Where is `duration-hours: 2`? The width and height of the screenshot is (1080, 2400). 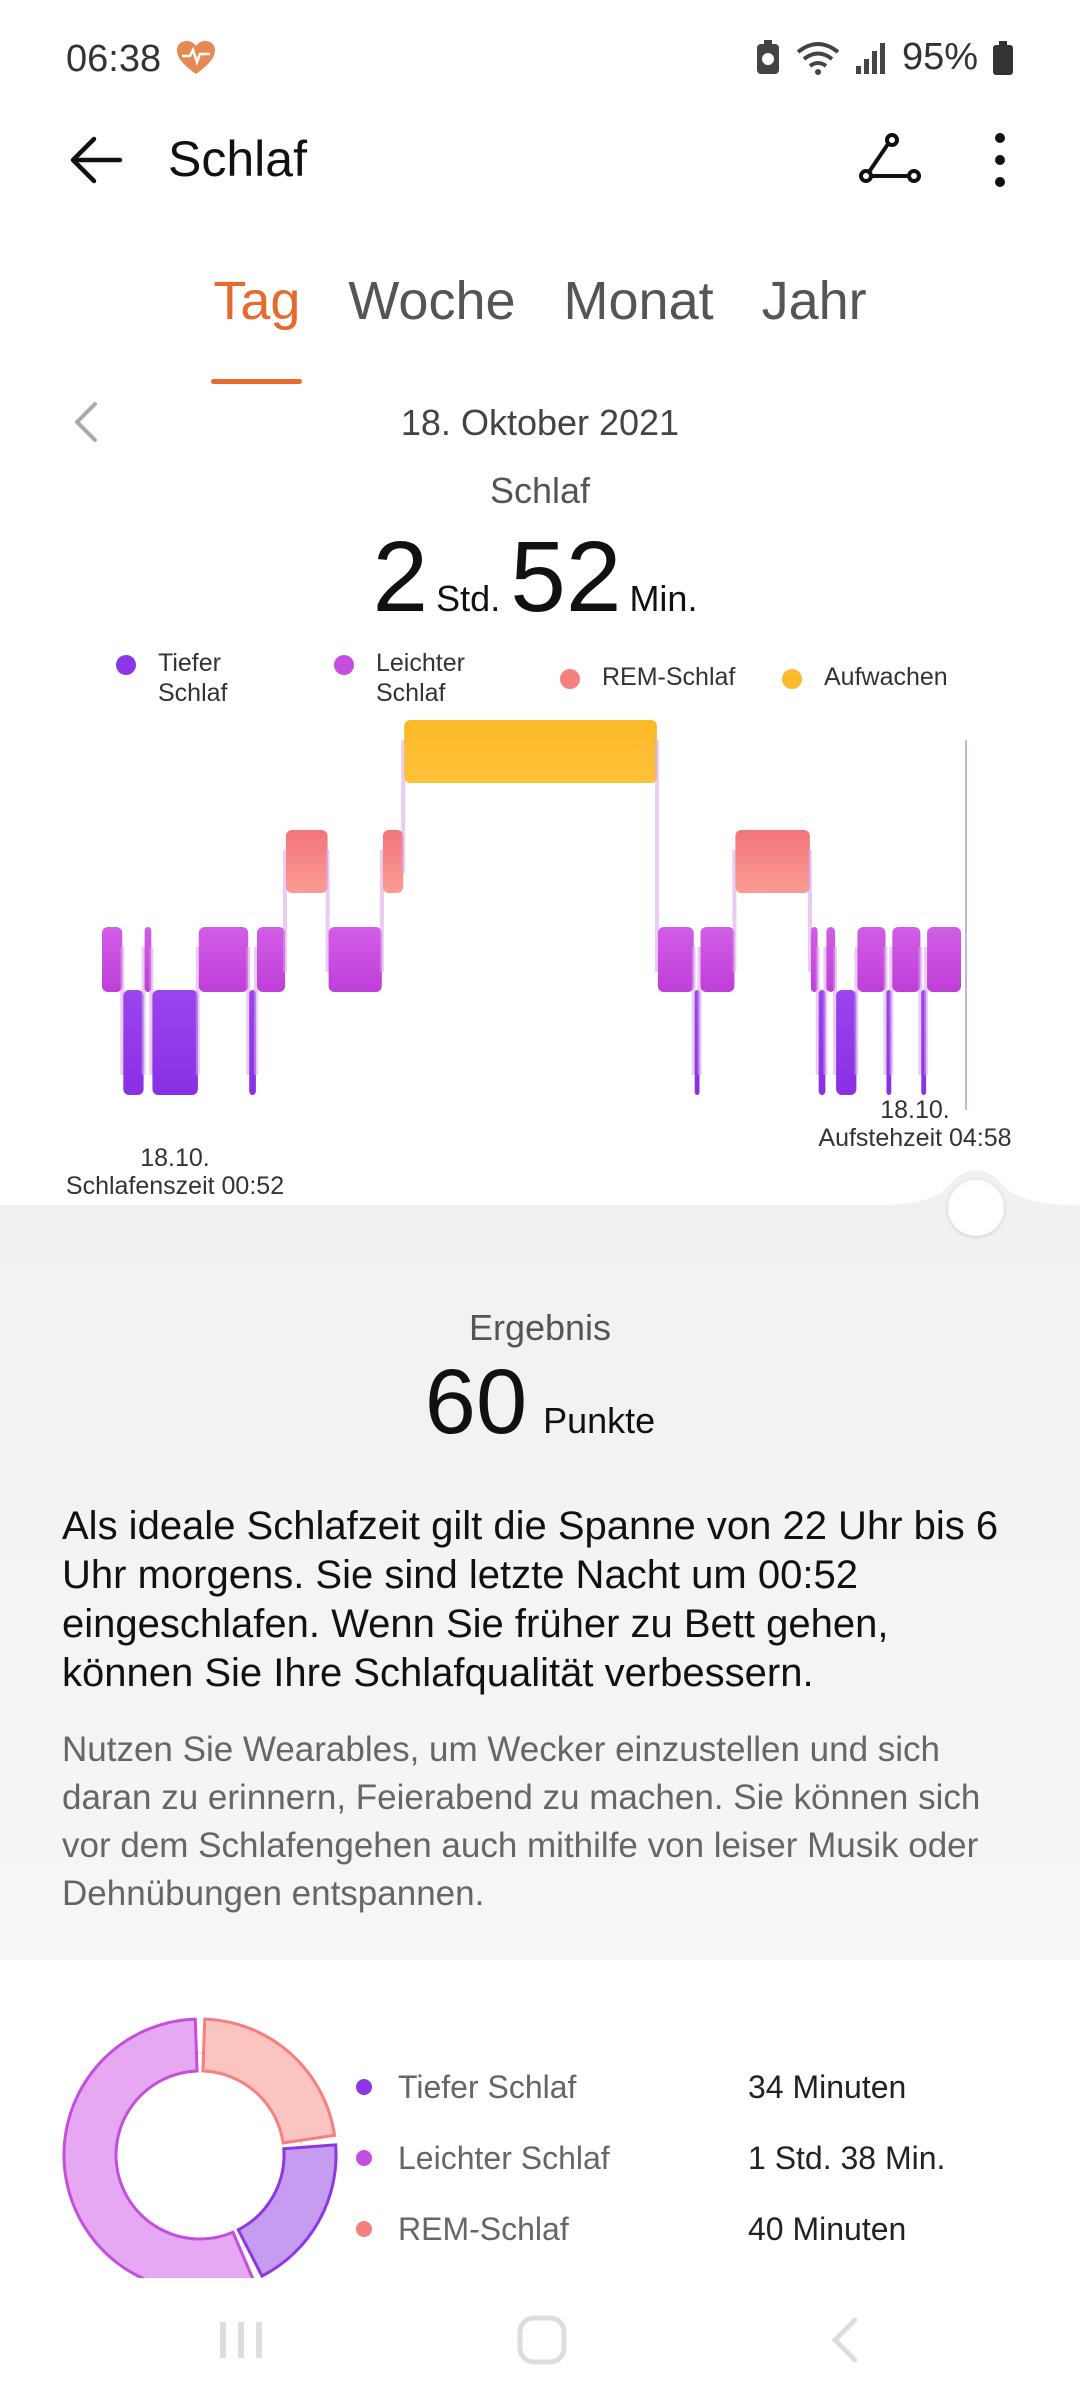
duration-hours: 2 is located at coordinates (400, 577).